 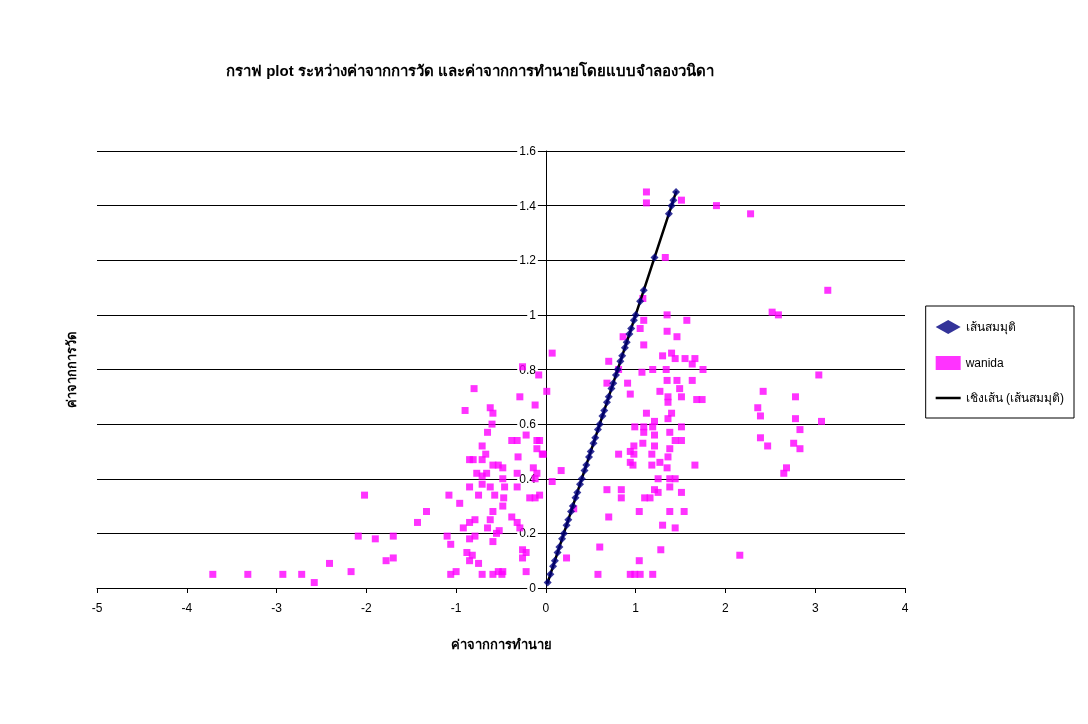 What do you see at coordinates (97, 608) in the screenshot?
I see `x-tick-label: -5` at bounding box center [97, 608].